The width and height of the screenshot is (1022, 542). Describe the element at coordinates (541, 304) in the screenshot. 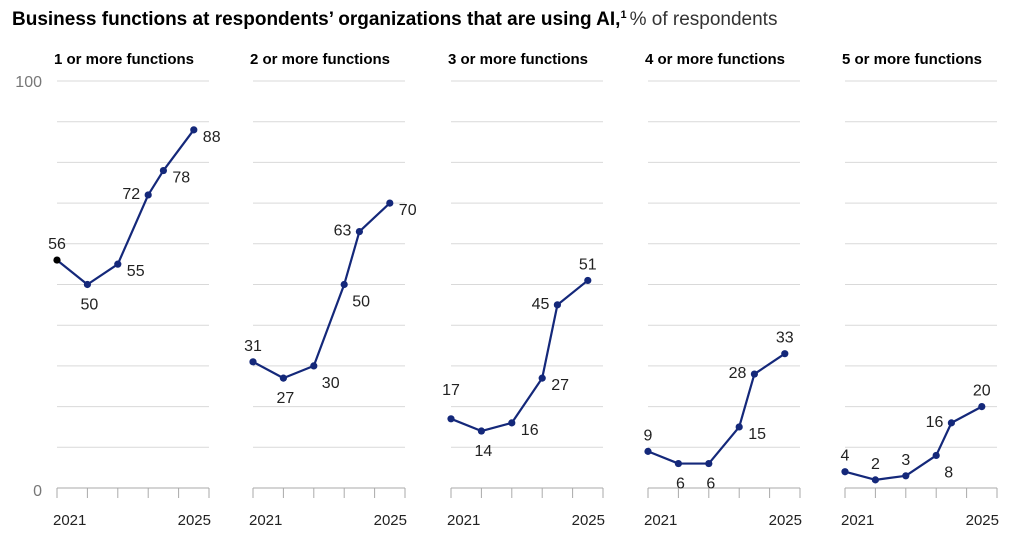

I see `data-label: 45` at that location.